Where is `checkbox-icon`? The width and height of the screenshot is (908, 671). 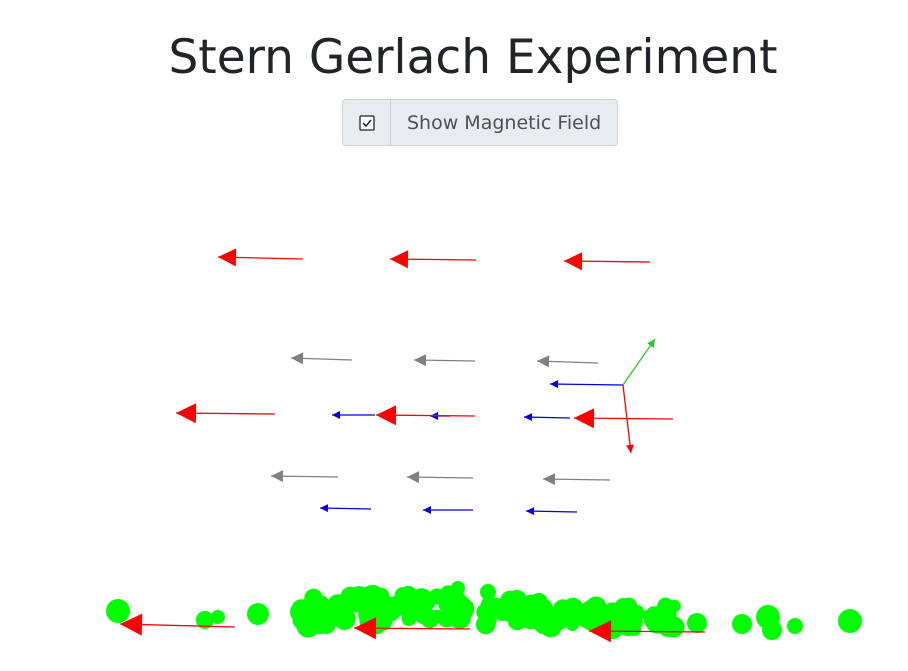 checkbox-icon is located at coordinates (366, 122).